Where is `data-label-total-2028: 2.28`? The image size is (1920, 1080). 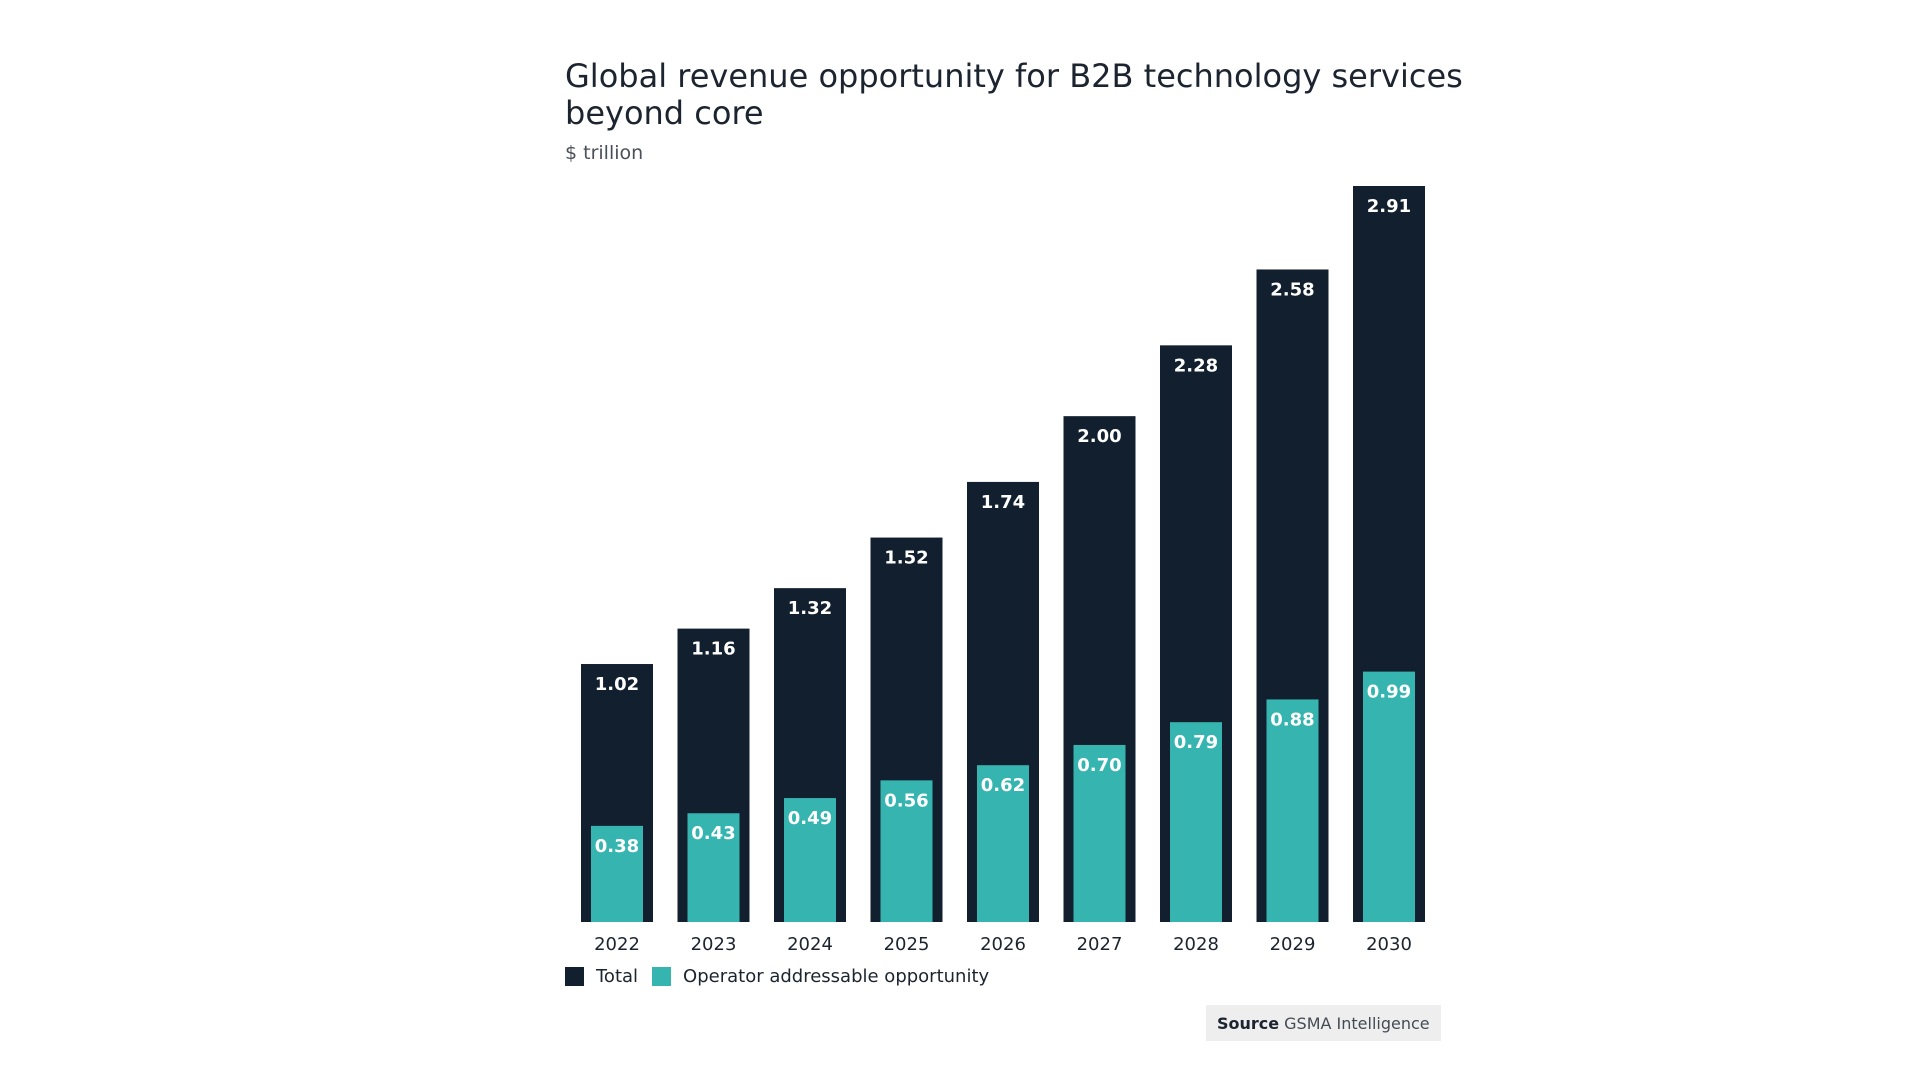 data-label-total-2028: 2.28 is located at coordinates (1196, 365).